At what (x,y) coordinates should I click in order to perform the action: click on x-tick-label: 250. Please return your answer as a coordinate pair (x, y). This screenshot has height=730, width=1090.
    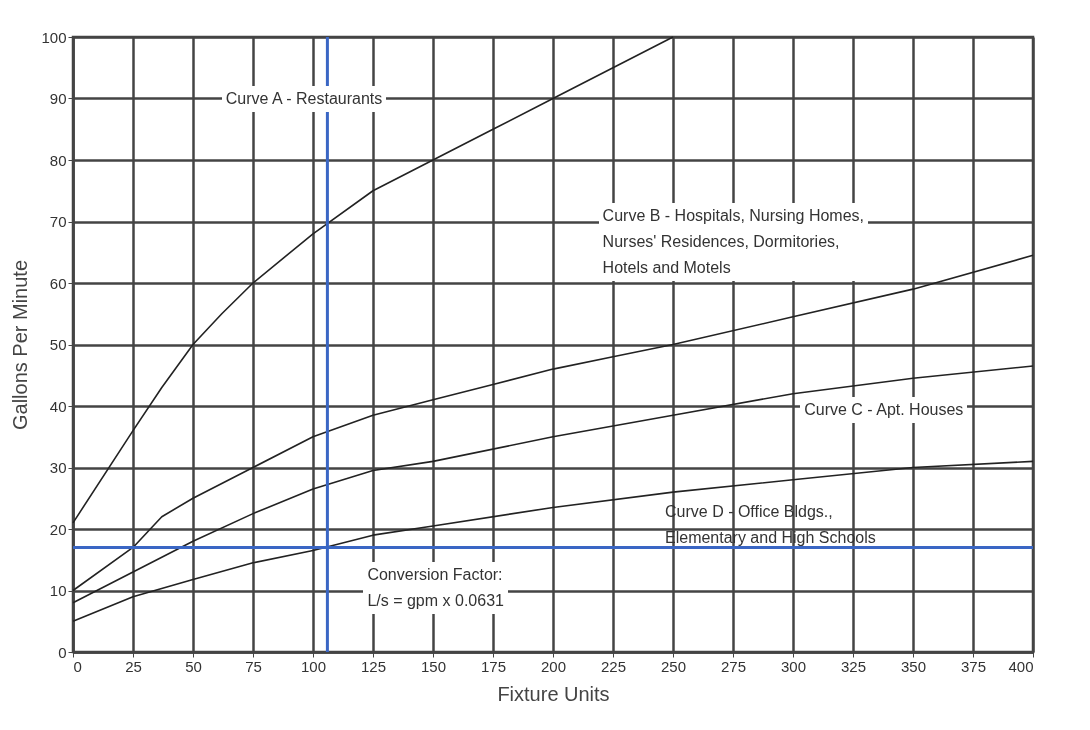
    Looking at the image, I should click on (673, 666).